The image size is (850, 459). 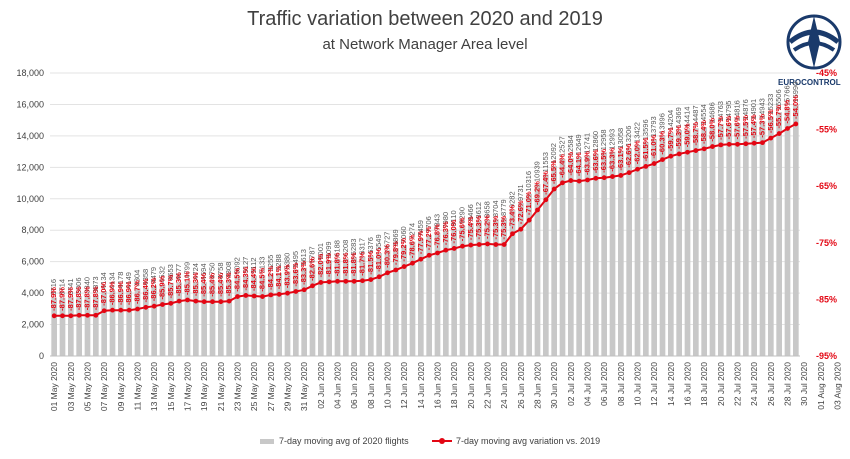 I want to click on y-right-tick-label: -95%, so click(x=826, y=356).